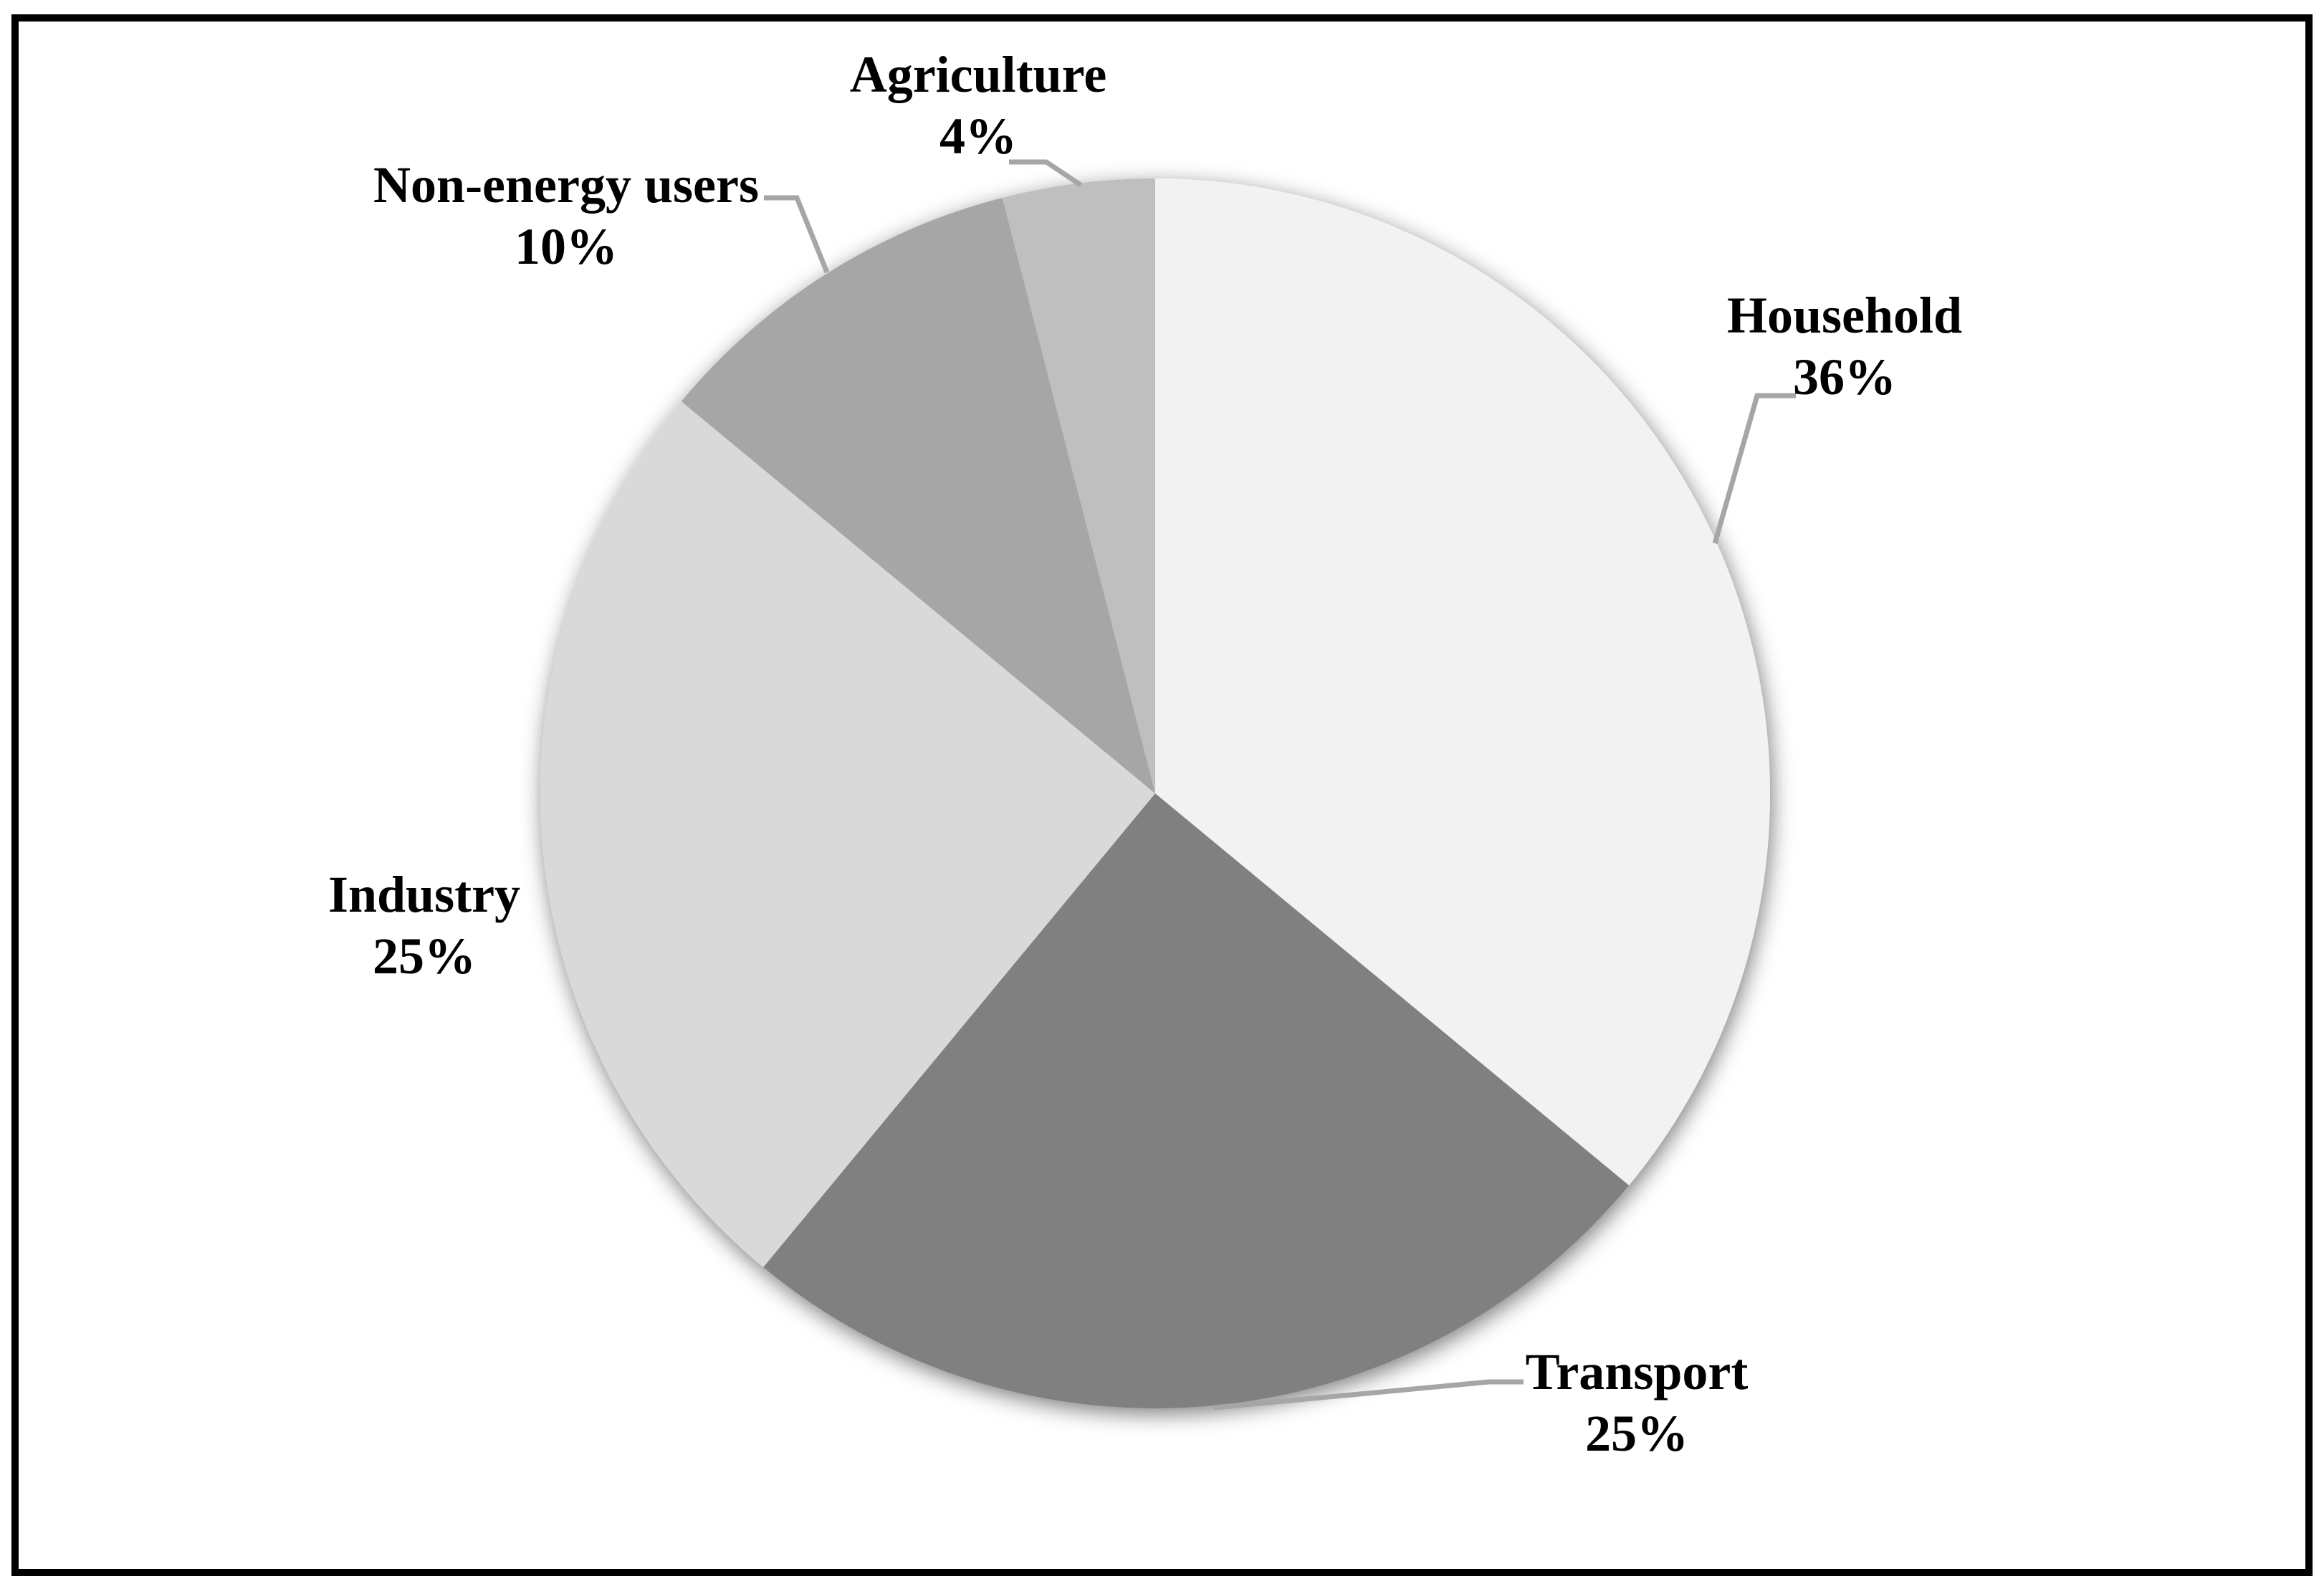  Describe the element at coordinates (1368, 1395) in the screenshot. I see `leader-line-transport` at that location.